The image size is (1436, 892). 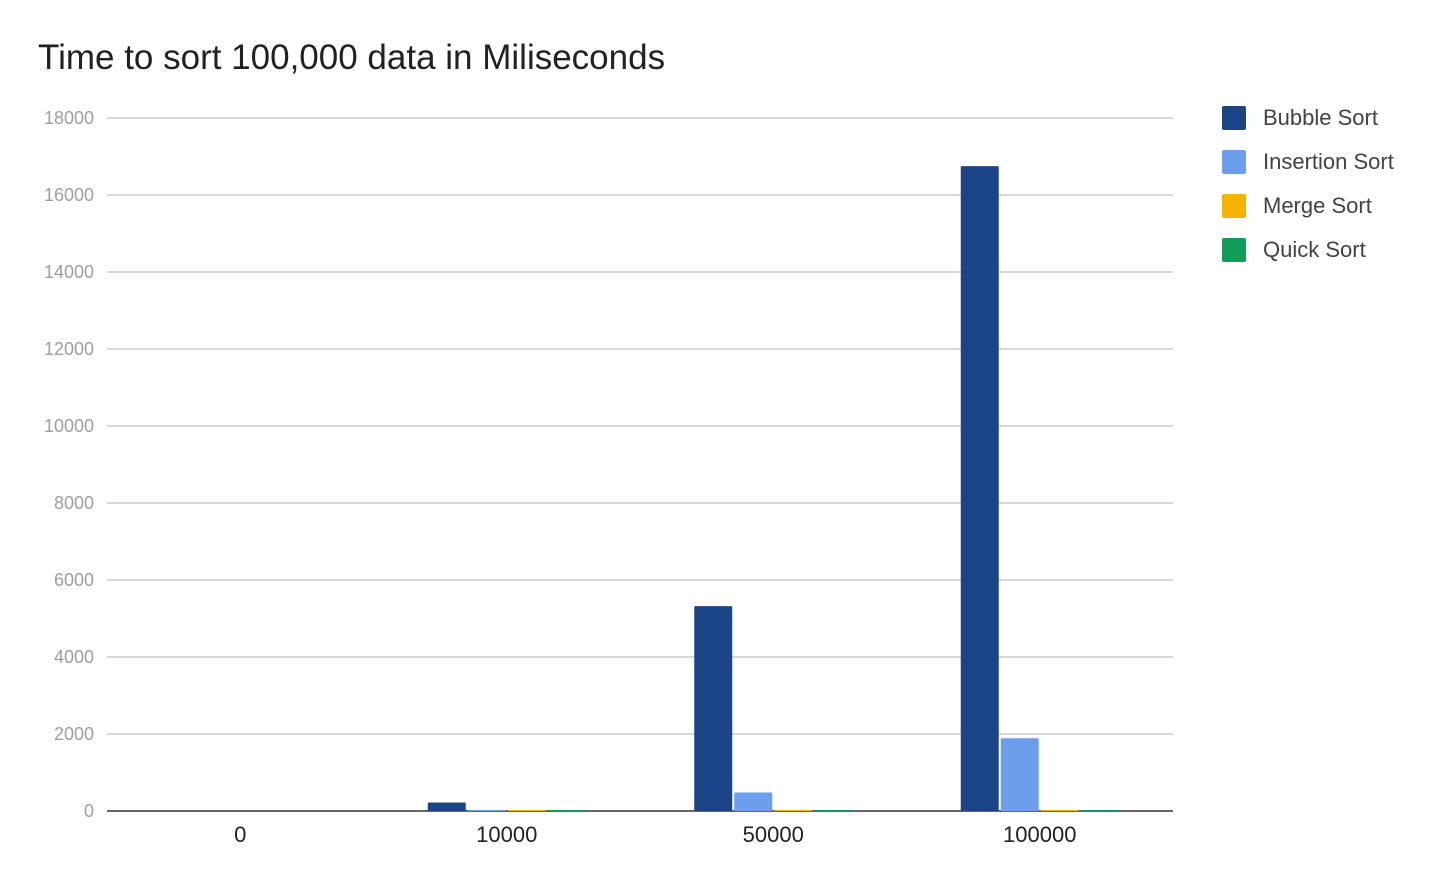 I want to click on x-tick-label: 50000, so click(x=773, y=834).